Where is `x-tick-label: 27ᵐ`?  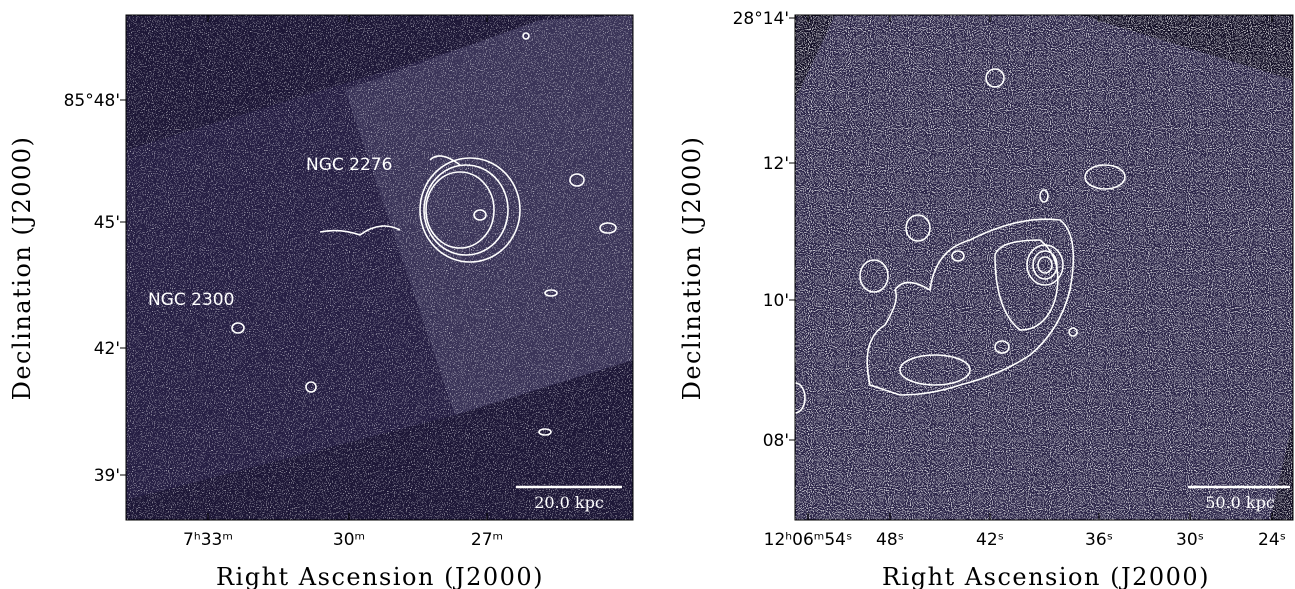 x-tick-label: 27ᵐ is located at coordinates (487, 540).